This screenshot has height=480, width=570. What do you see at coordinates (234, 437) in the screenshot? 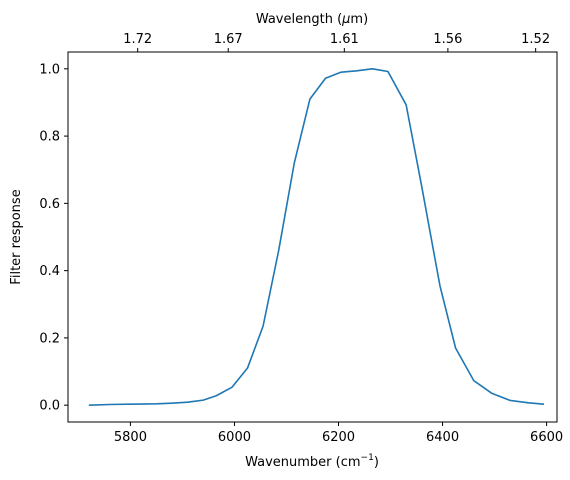
I see `x-tick-label: 6000` at bounding box center [234, 437].